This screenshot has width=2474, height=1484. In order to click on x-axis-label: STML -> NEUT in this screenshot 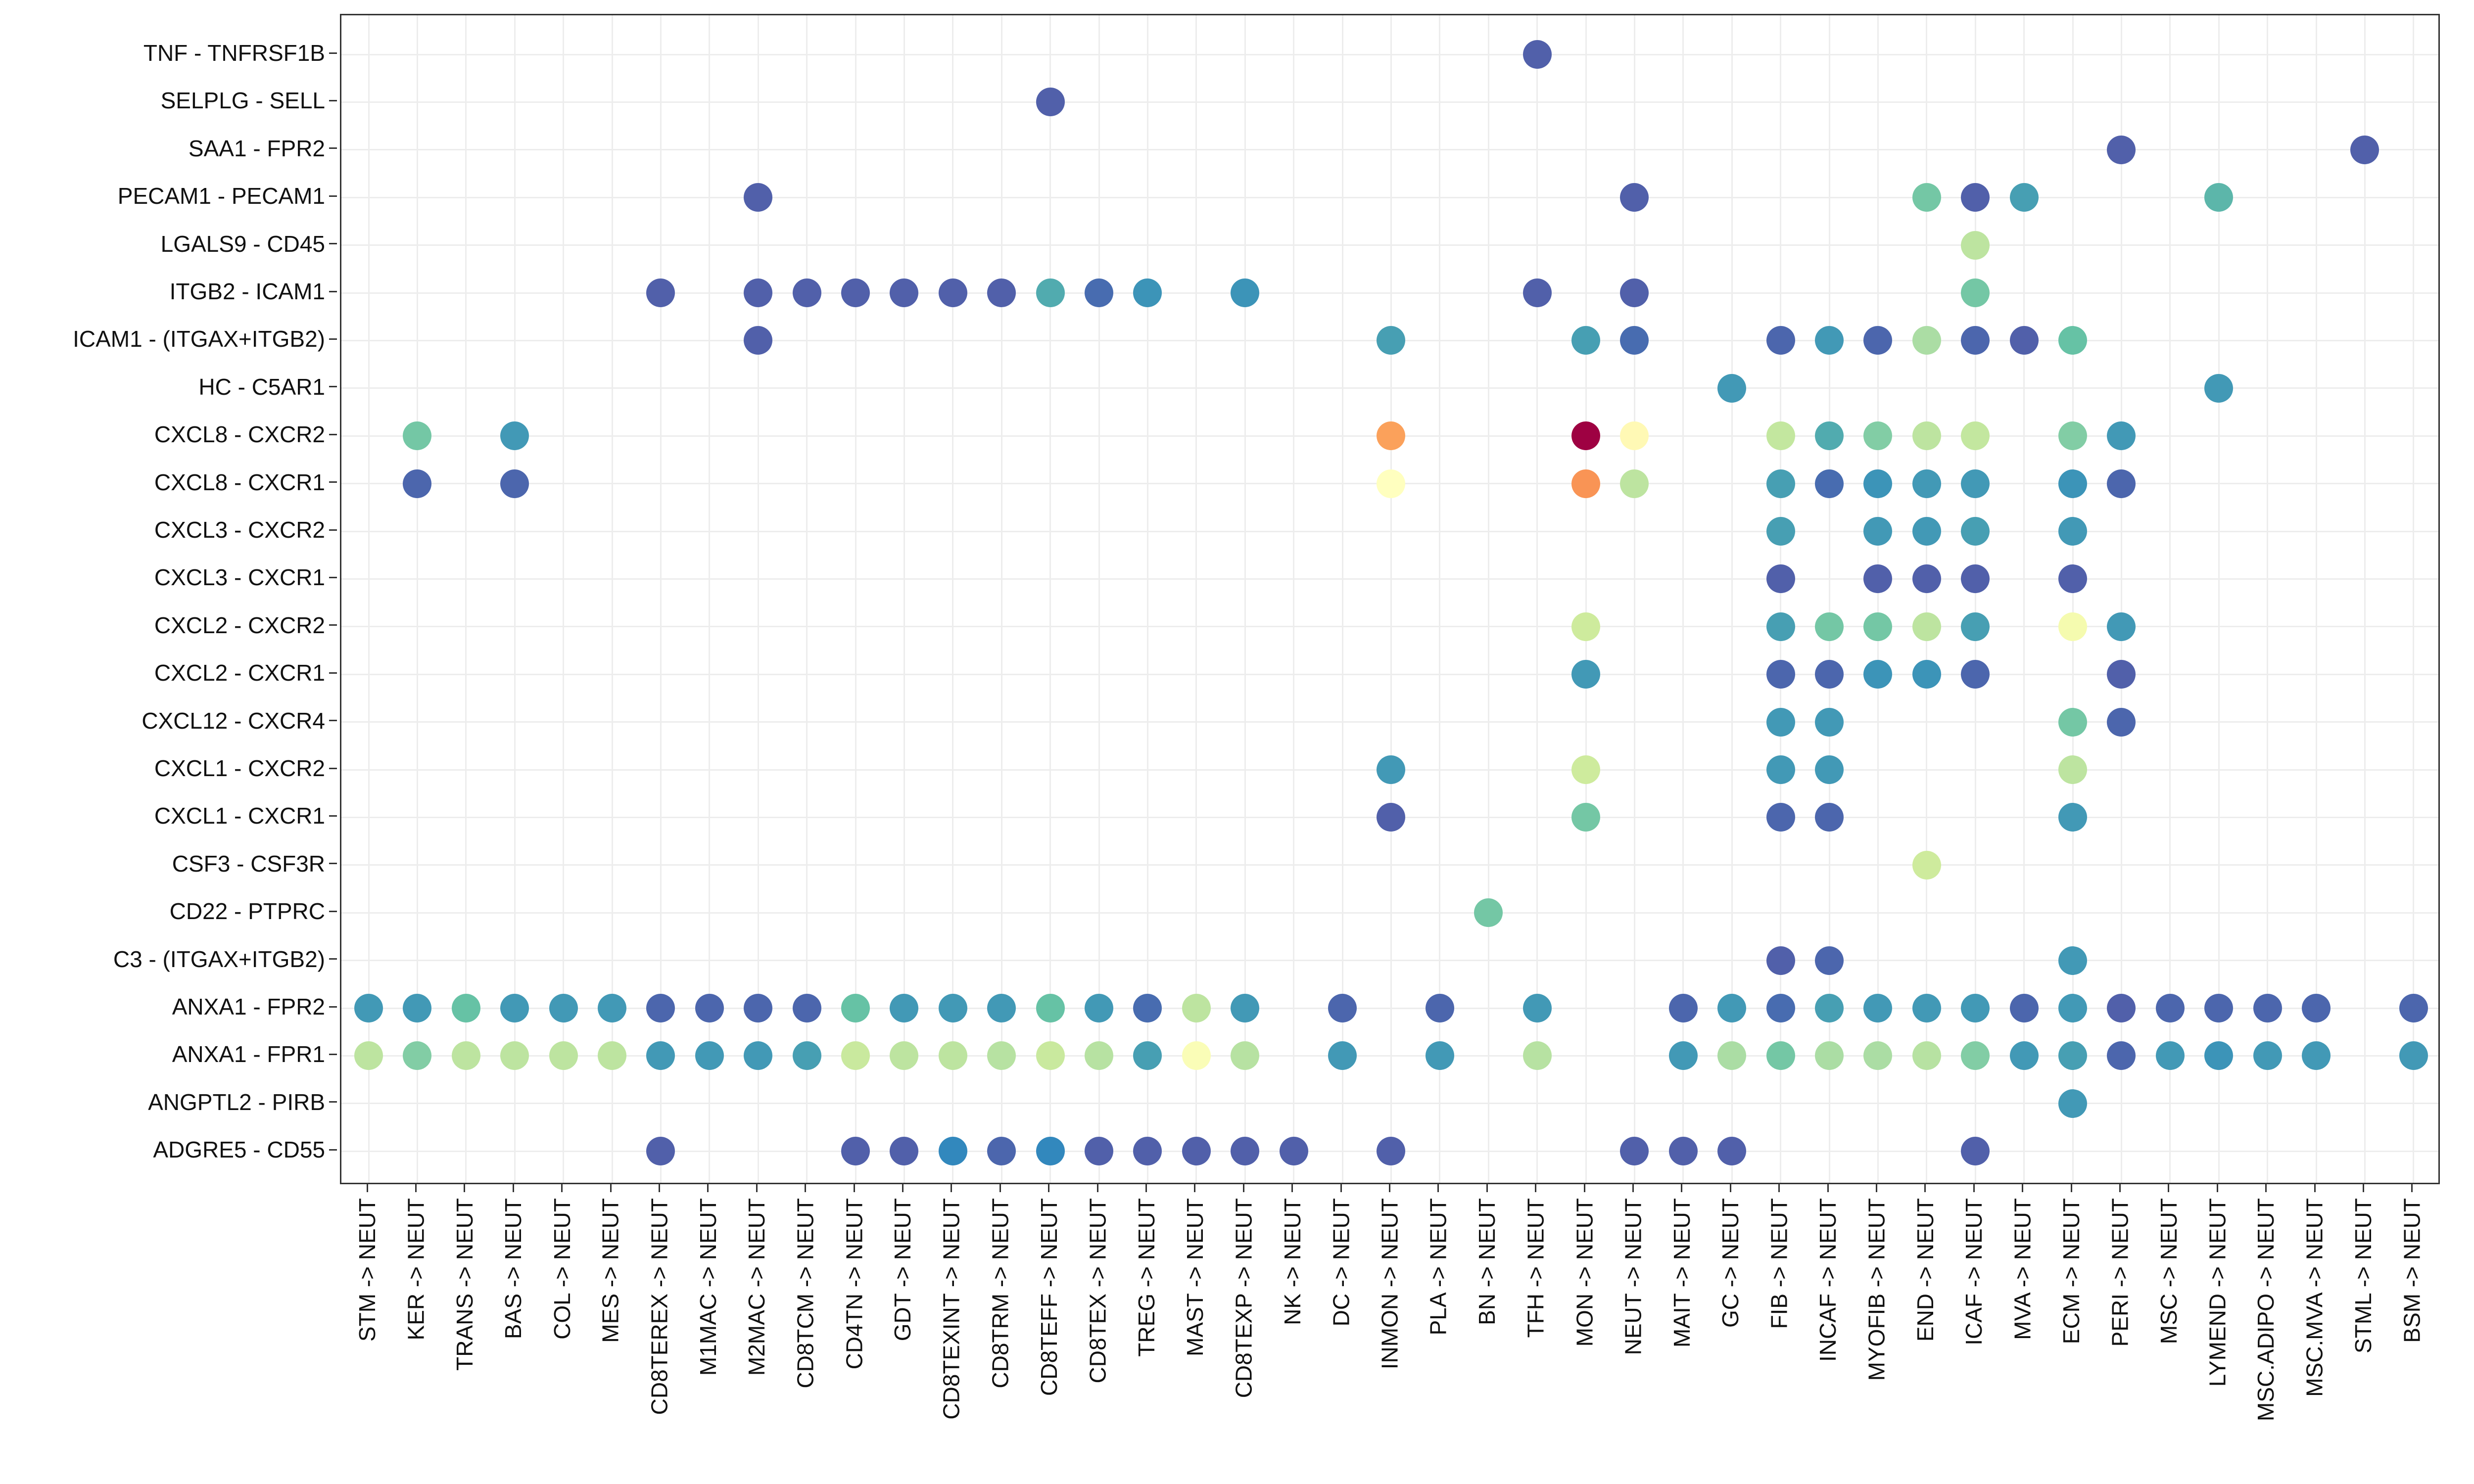, I will do `click(2364, 1275)`.